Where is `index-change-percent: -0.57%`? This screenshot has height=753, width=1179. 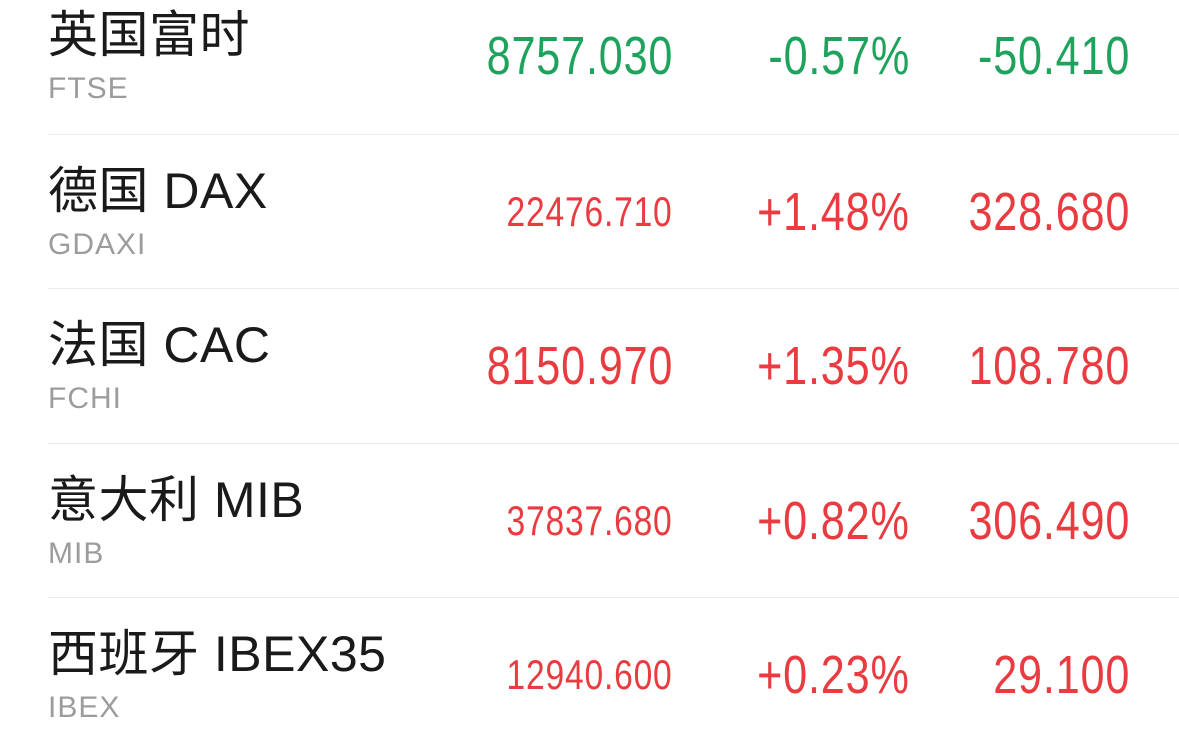
index-change-percent: -0.57% is located at coordinates (839, 56).